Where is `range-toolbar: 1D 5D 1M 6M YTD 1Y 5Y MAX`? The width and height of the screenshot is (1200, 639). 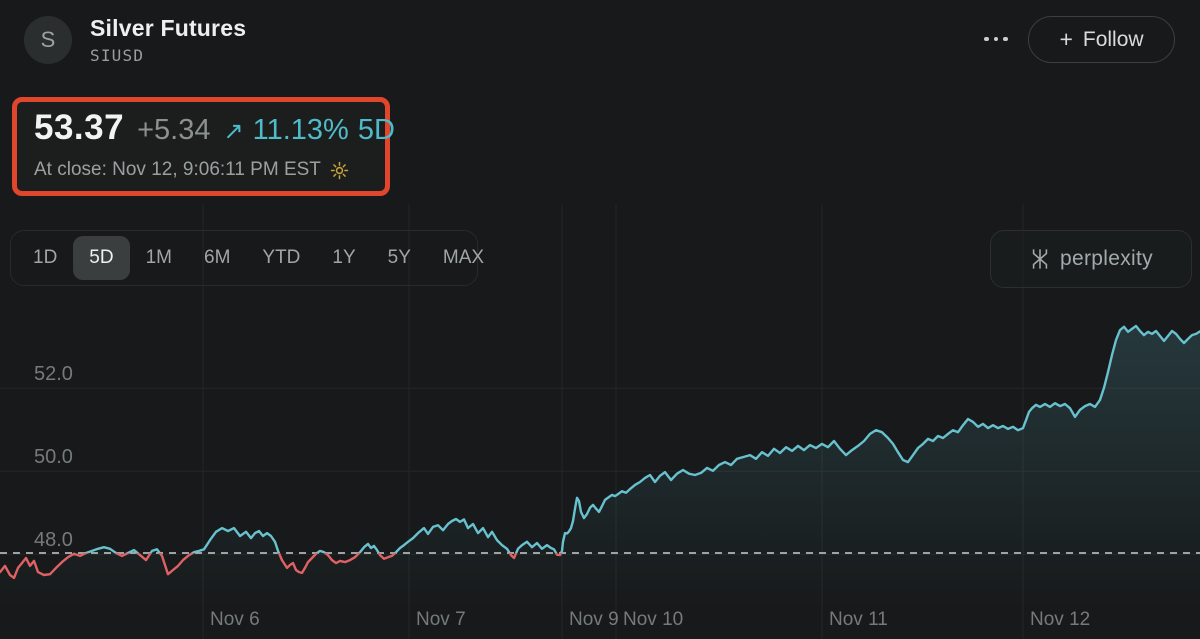 range-toolbar: 1D 5D 1M 6M YTD 1Y 5Y MAX is located at coordinates (247, 258).